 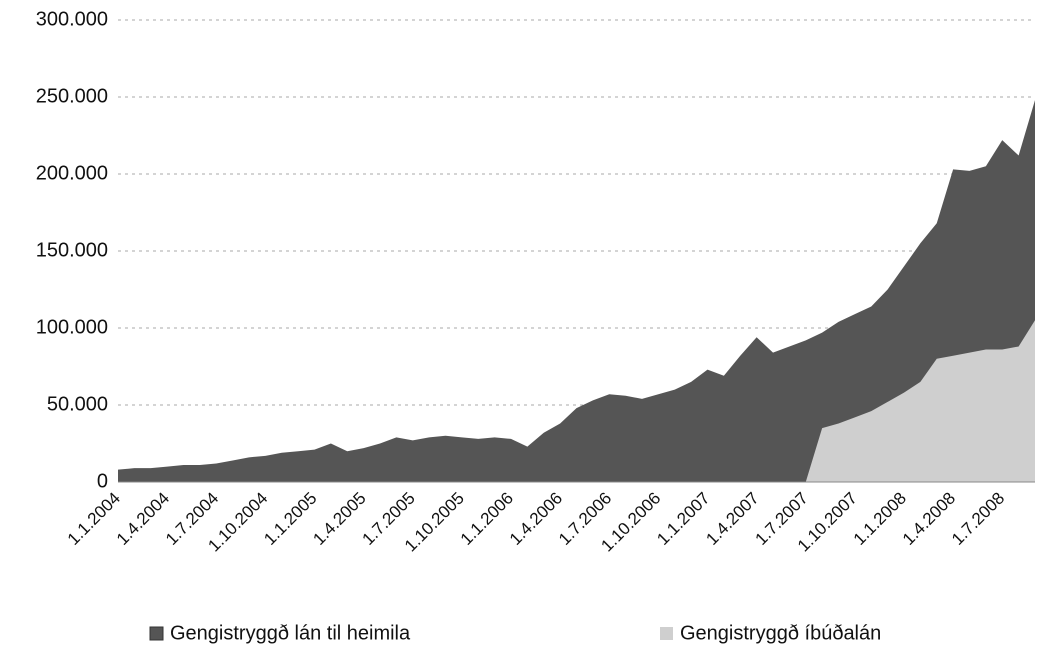 I want to click on x-tick-label: 1.1.2006, so click(x=487, y=519).